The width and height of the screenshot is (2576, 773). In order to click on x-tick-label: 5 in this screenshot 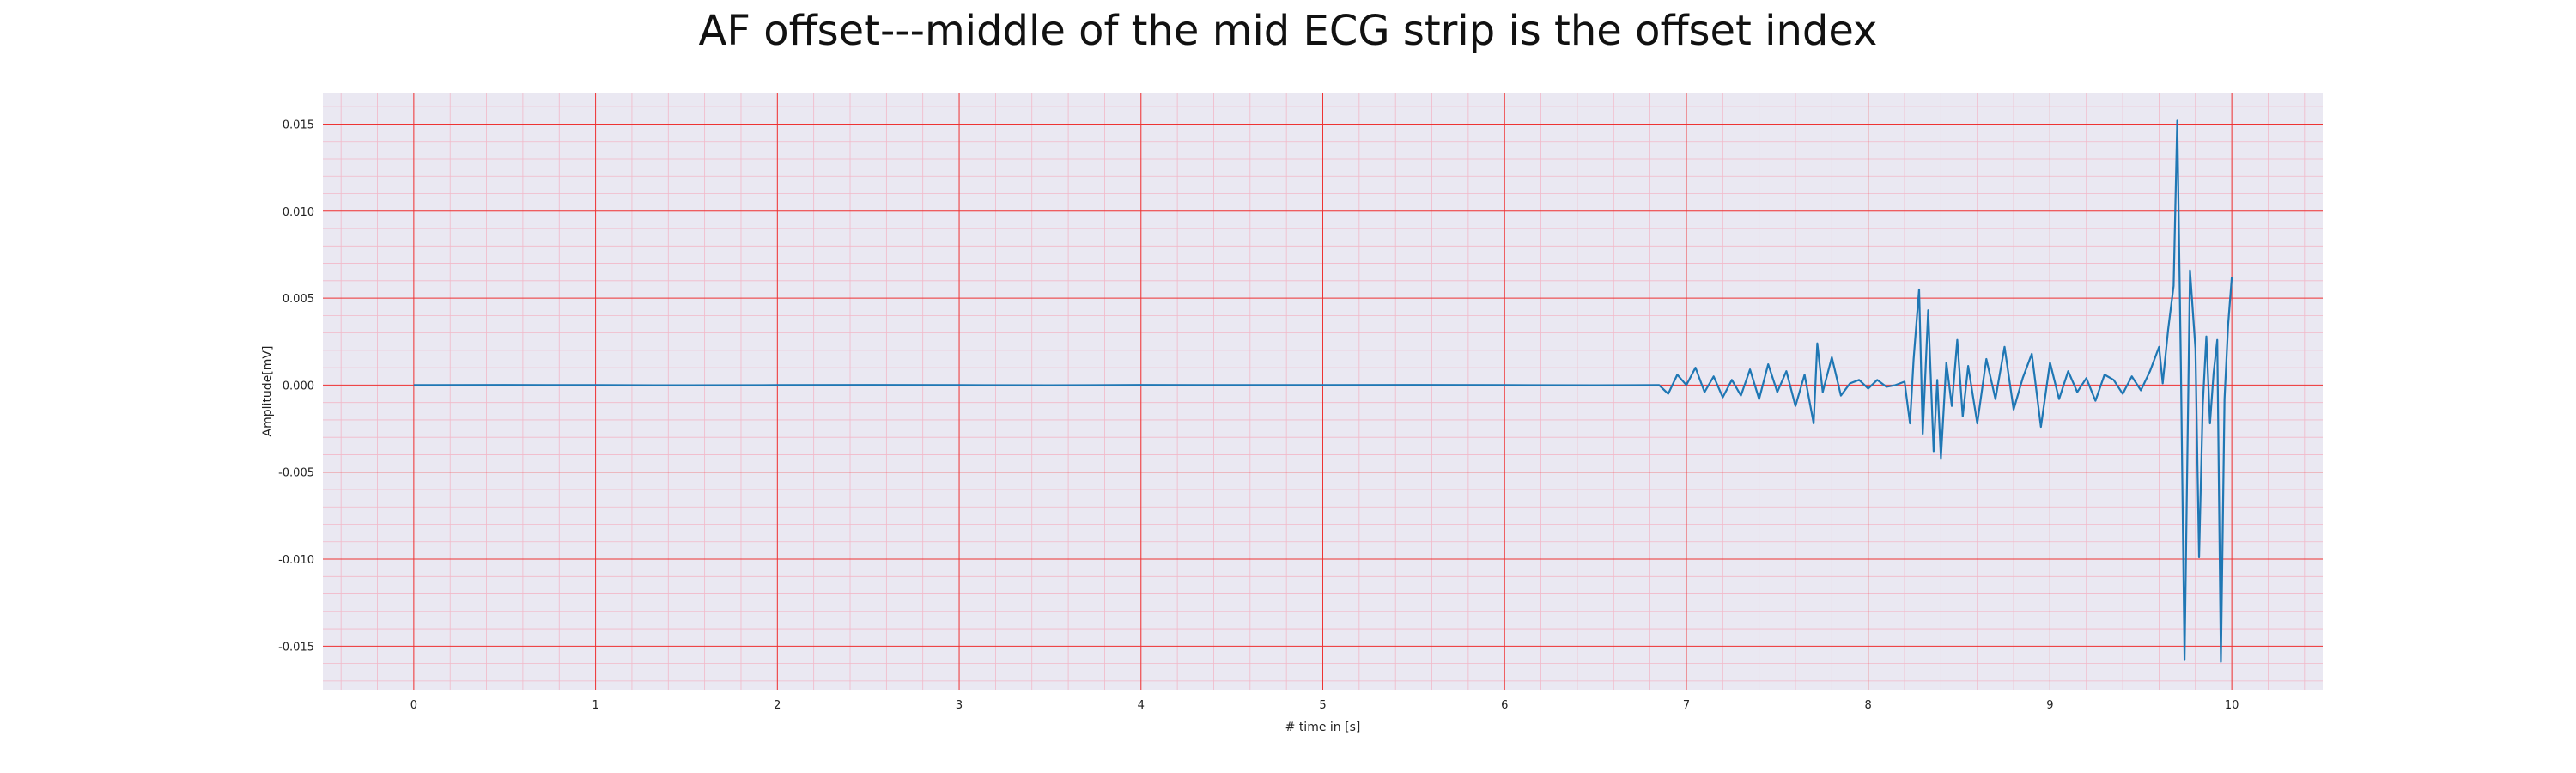, I will do `click(1323, 705)`.